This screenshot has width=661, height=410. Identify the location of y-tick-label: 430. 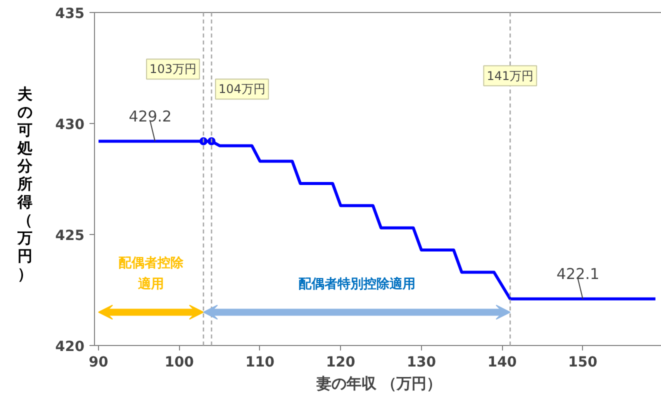
(70, 125).